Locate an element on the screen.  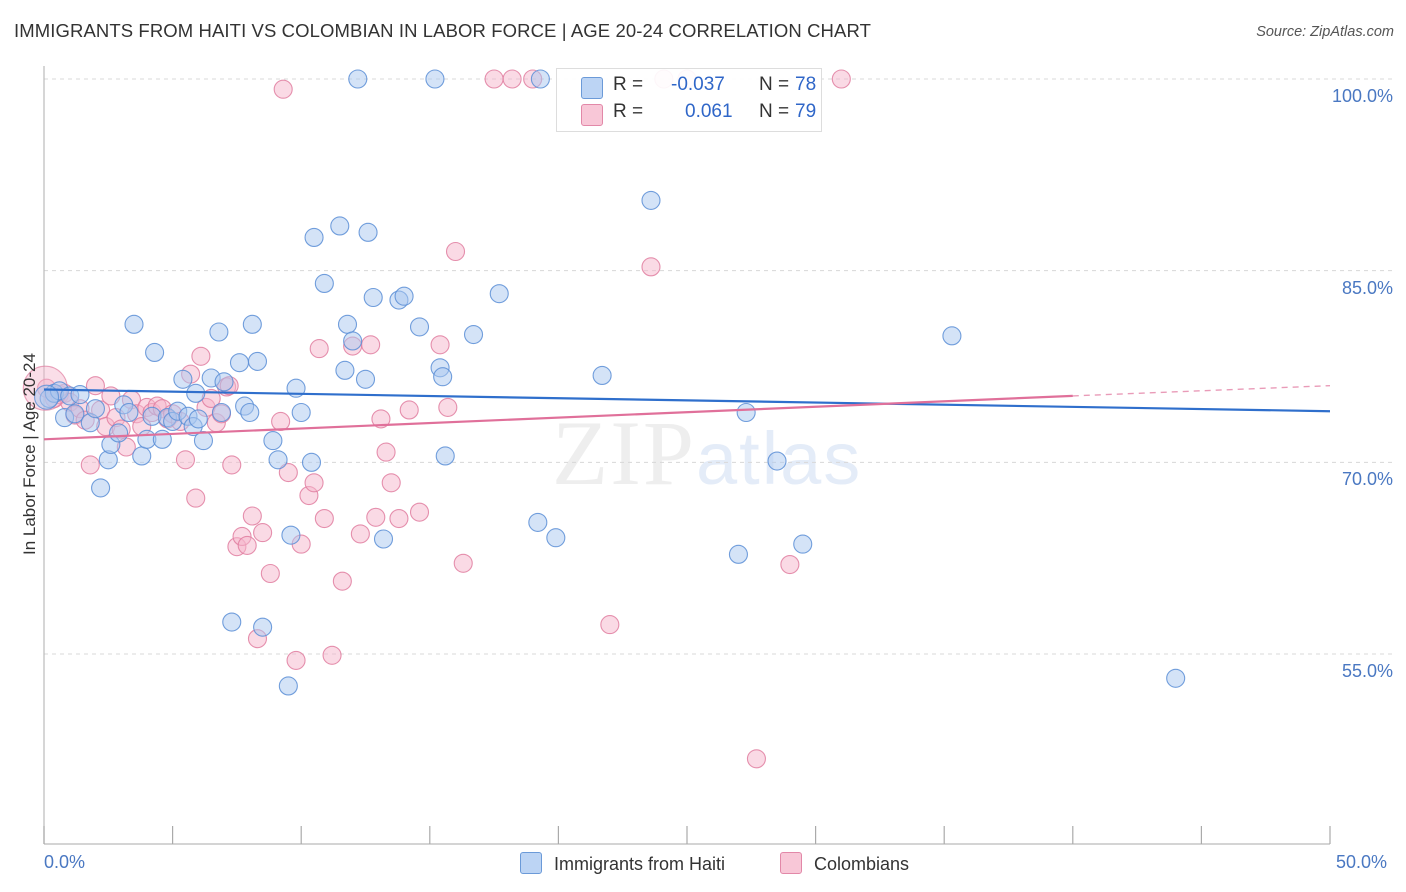
colombian-swatch is located at coordinates (592, 115).